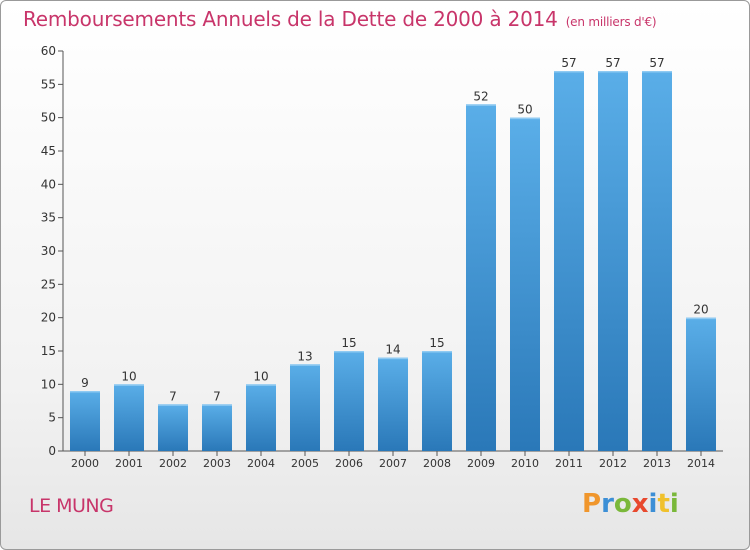 The height and width of the screenshot is (550, 750). I want to click on proxiti-logo: Proxiti, so click(630, 504).